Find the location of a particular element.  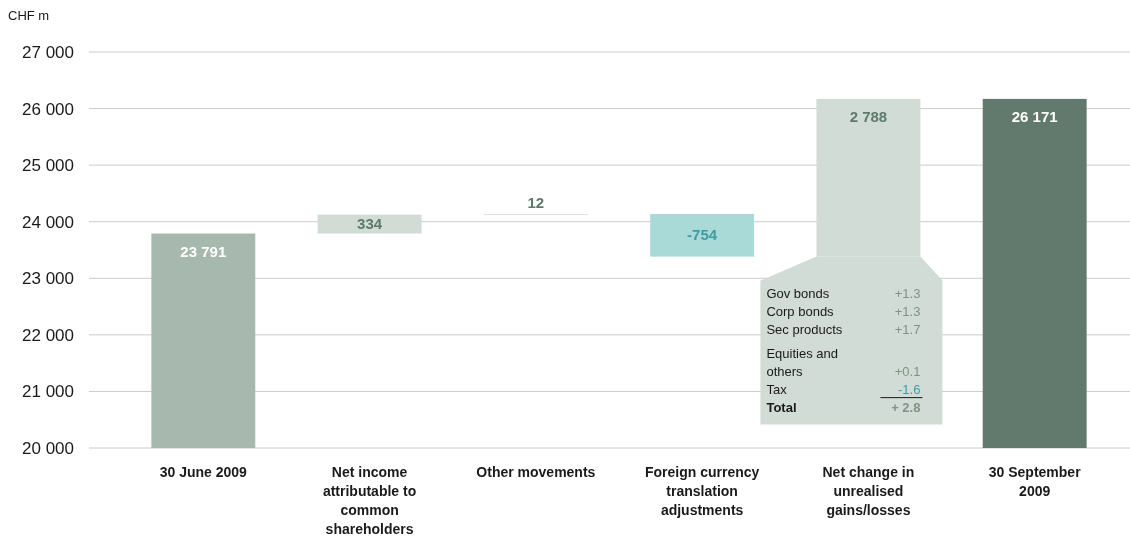

annotation: +1.7 is located at coordinates (907, 329).